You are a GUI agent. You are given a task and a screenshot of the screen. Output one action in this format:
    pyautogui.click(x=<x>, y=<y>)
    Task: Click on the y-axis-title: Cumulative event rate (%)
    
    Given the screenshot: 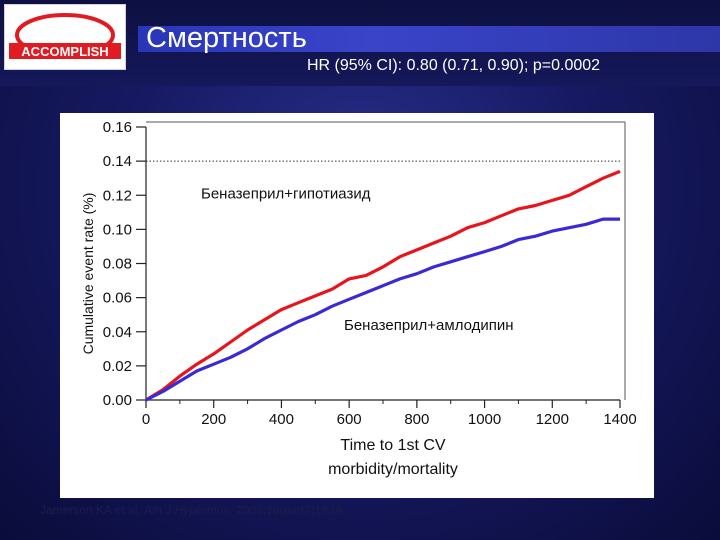 What is the action you would take?
    pyautogui.click(x=88, y=274)
    